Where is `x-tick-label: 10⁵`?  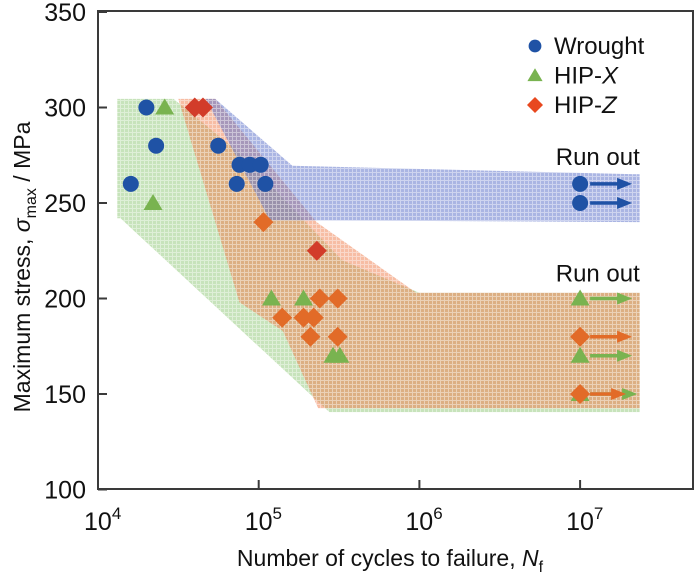
x-tick-label: 10⁵ is located at coordinates (263, 520).